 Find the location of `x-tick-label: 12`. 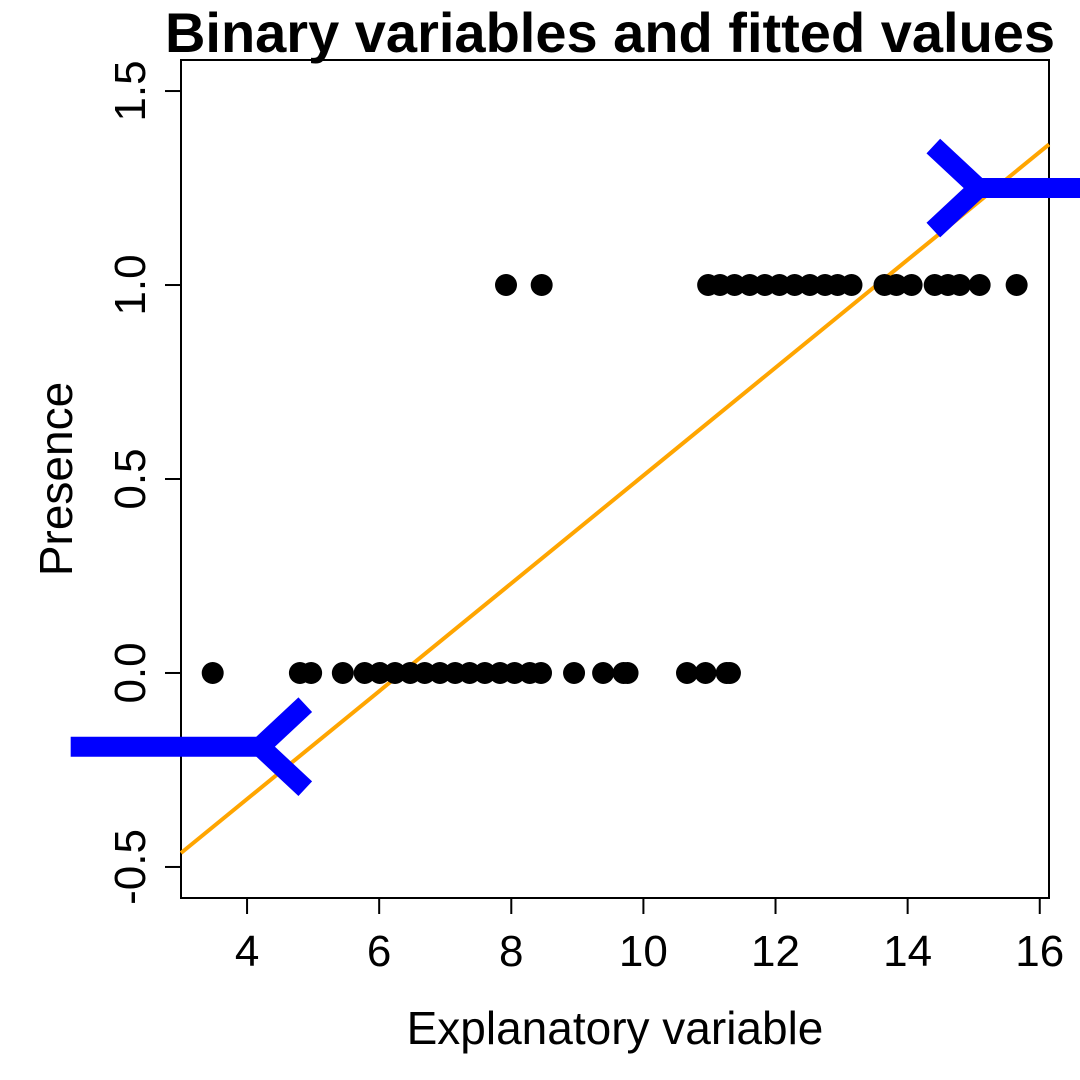

x-tick-label: 12 is located at coordinates (775, 951).